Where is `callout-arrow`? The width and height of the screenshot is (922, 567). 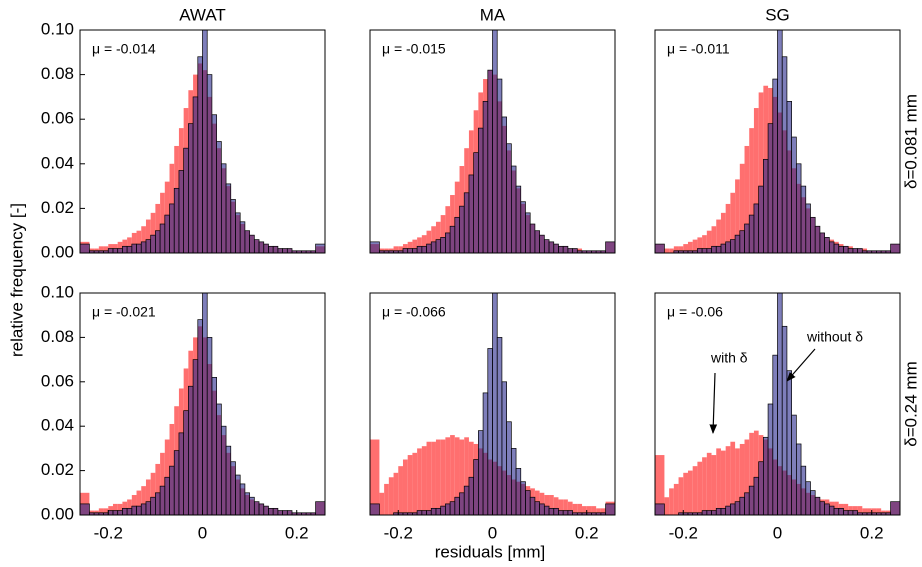 callout-arrow is located at coordinates (713, 403).